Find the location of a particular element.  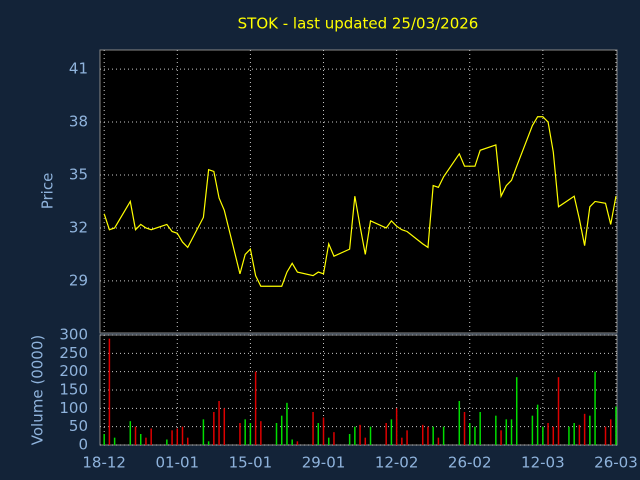

y-axis-label: Volume (0000) is located at coordinates (38, 390).